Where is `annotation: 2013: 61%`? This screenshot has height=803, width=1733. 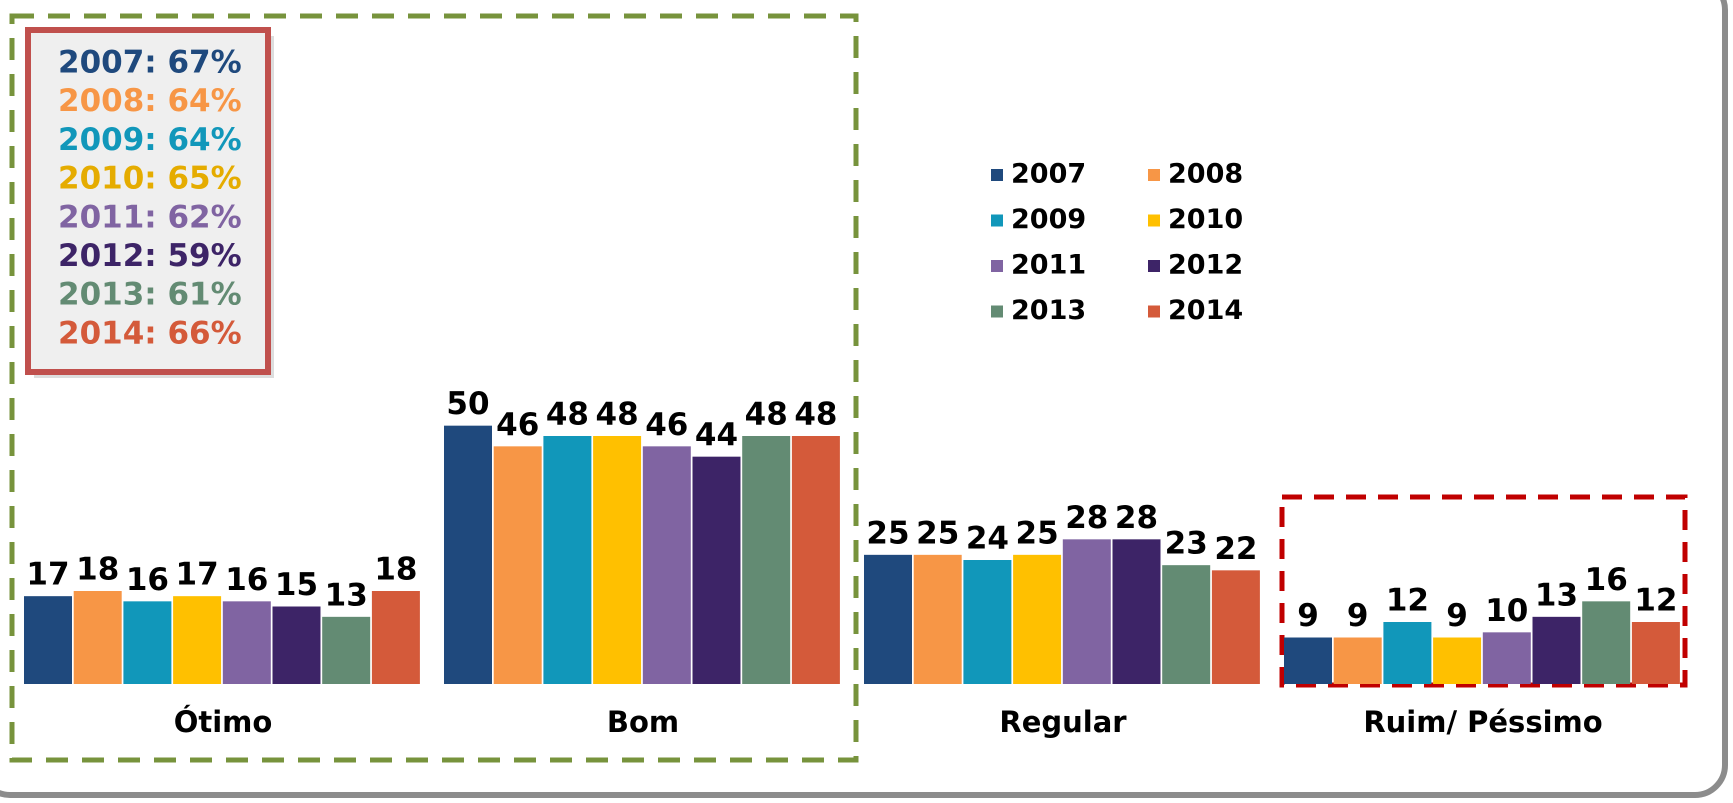 annotation: 2013: 61% is located at coordinates (150, 295).